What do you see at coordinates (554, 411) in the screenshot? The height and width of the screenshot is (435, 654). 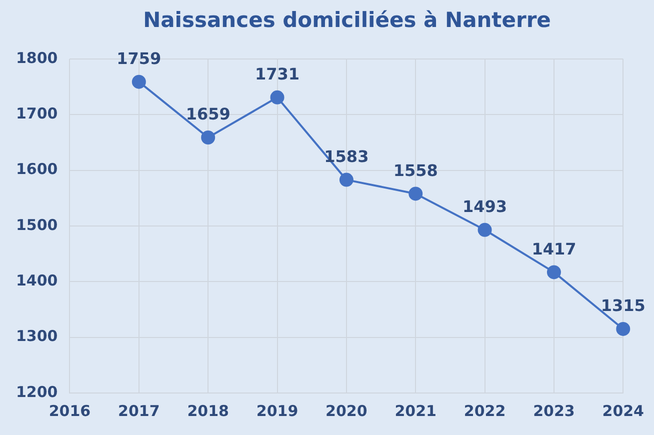 I see `x-tick-label: 2023` at bounding box center [554, 411].